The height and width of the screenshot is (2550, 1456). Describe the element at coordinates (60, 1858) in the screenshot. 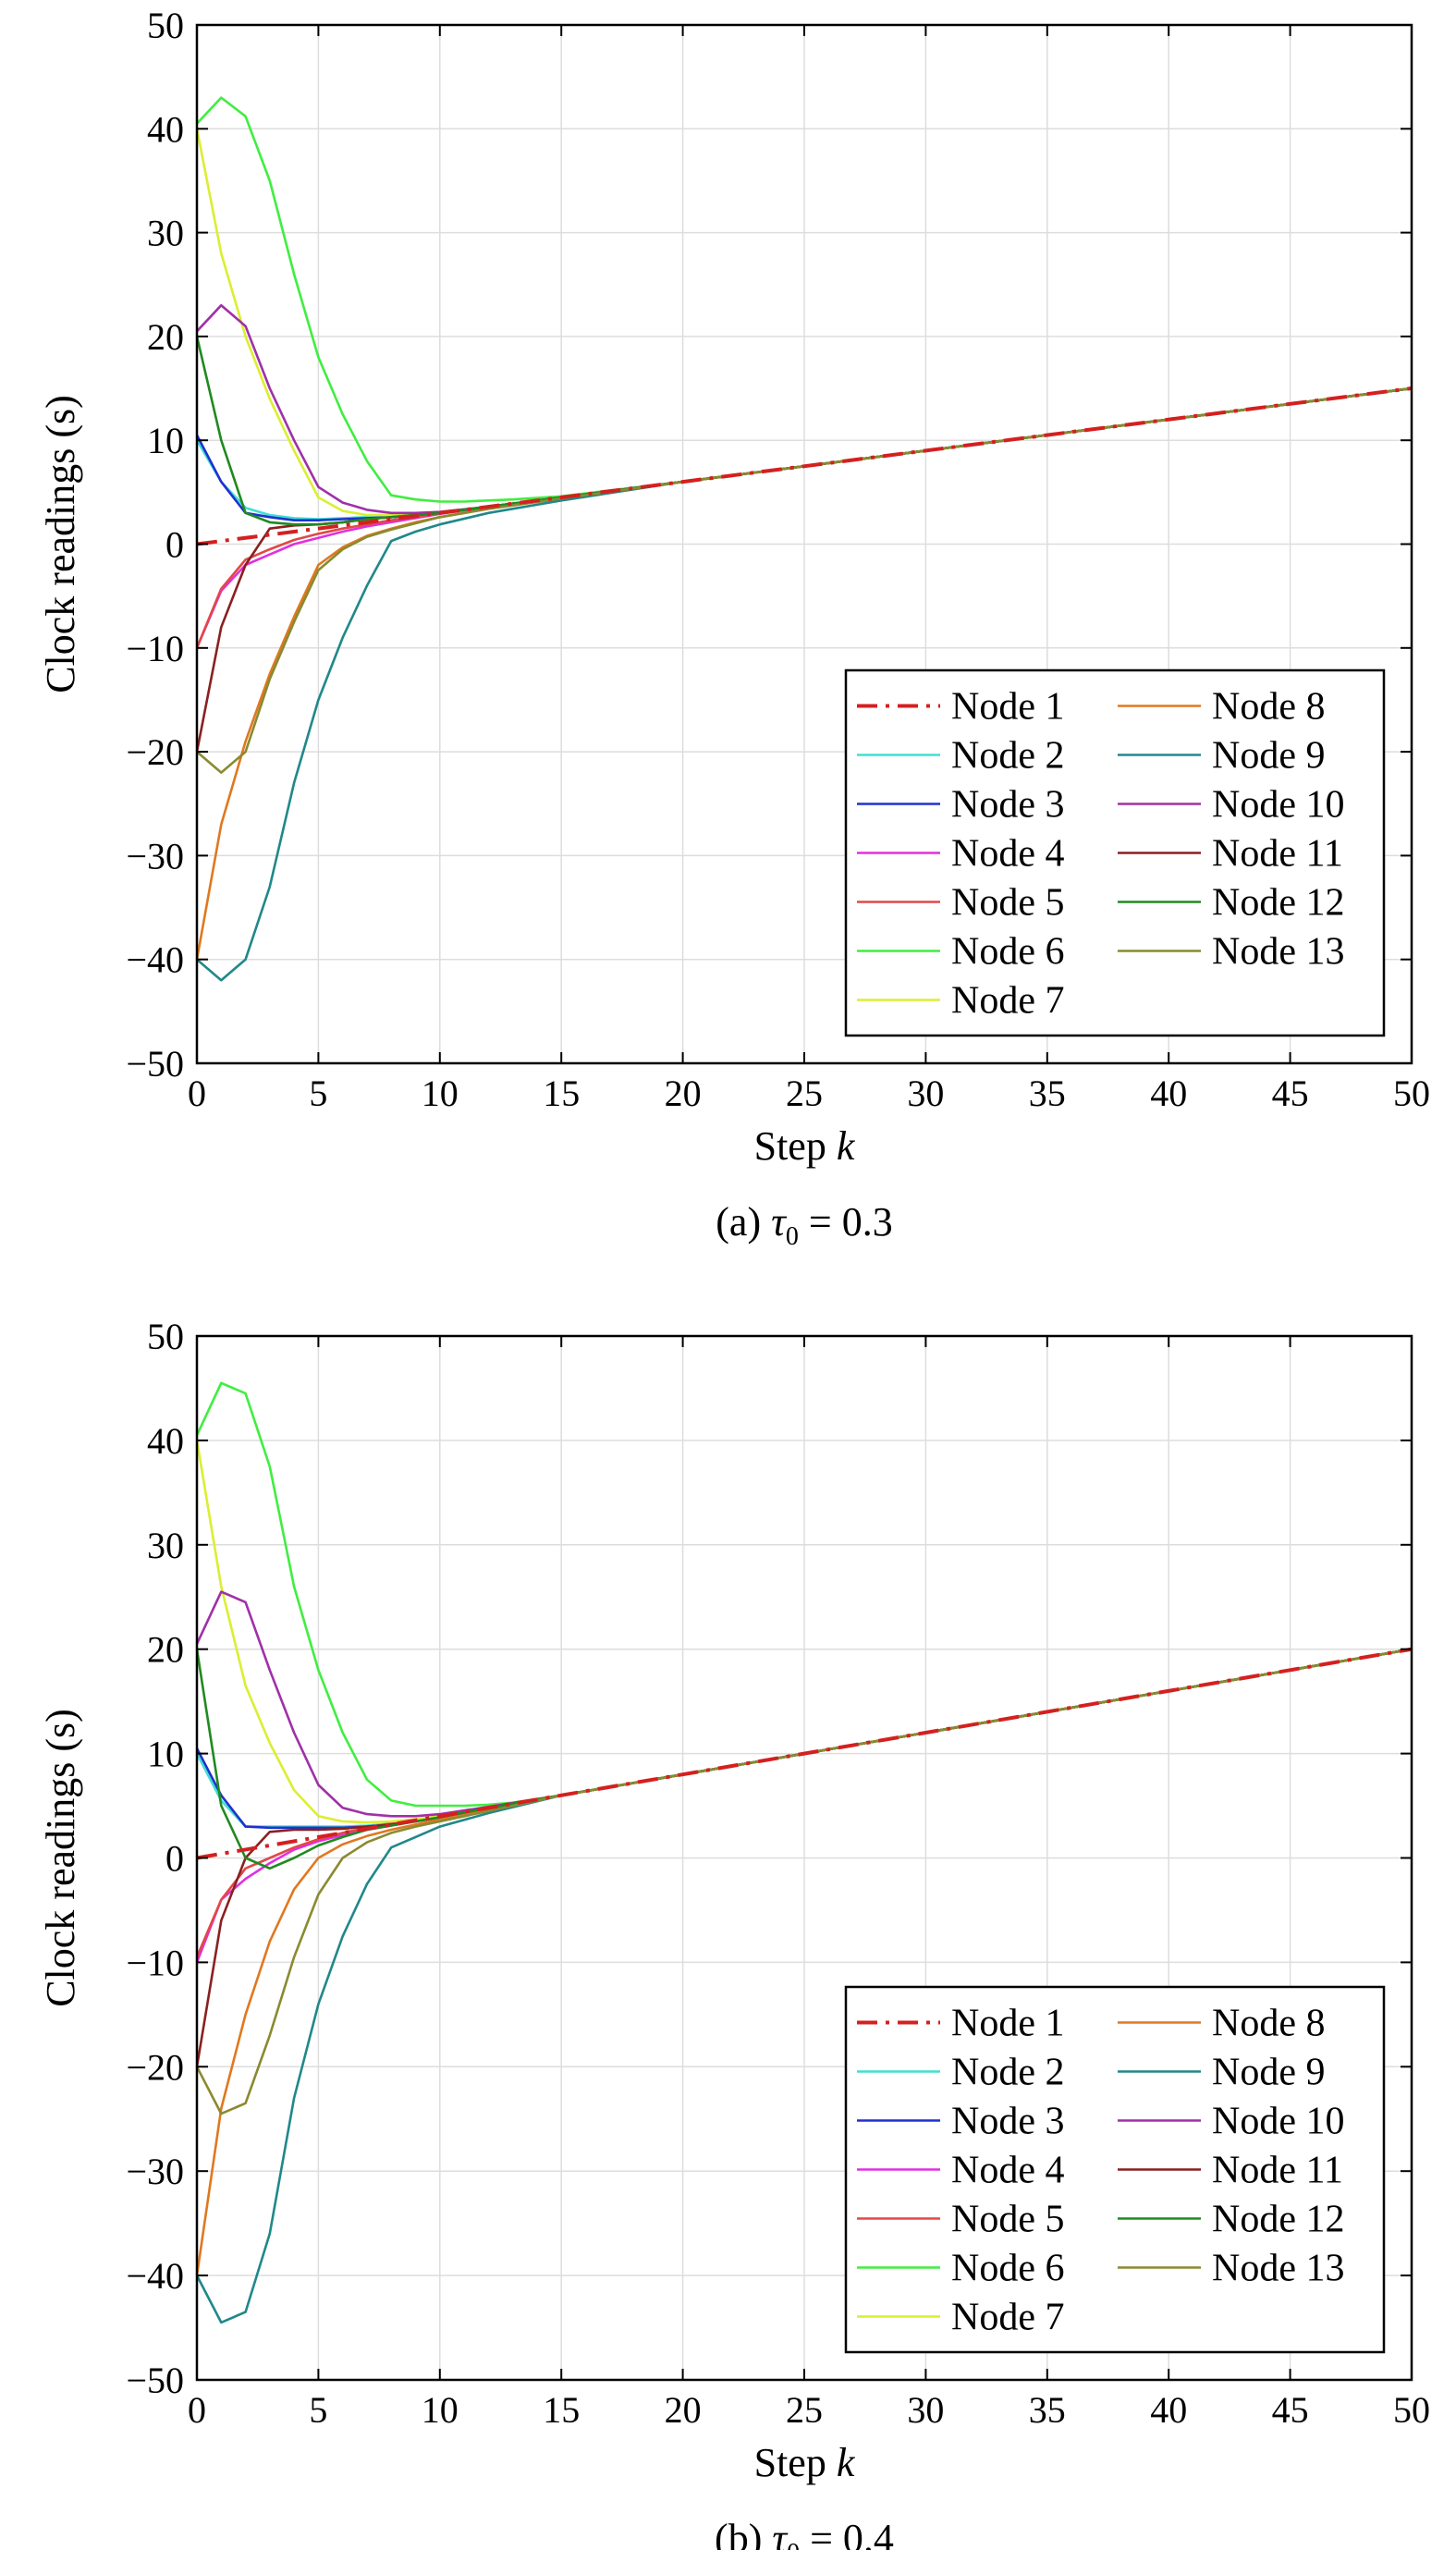

I see `y-axis-label-b: Clock readings (s)` at that location.